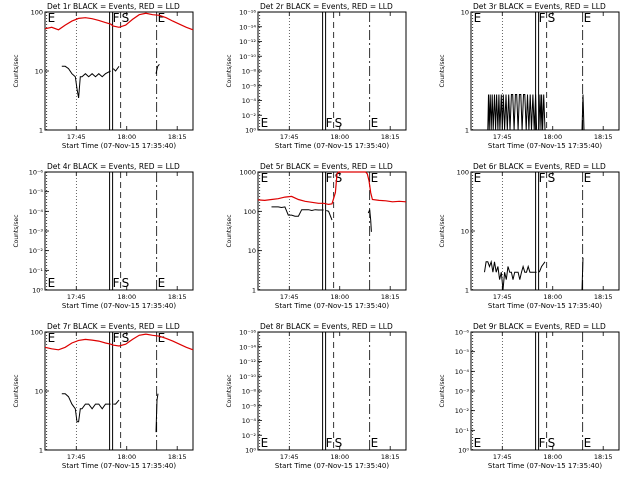  What do you see at coordinates (539, 326) in the screenshot?
I see `panel-title: Det 9r BLACK = Events, RED = LLD` at bounding box center [539, 326].